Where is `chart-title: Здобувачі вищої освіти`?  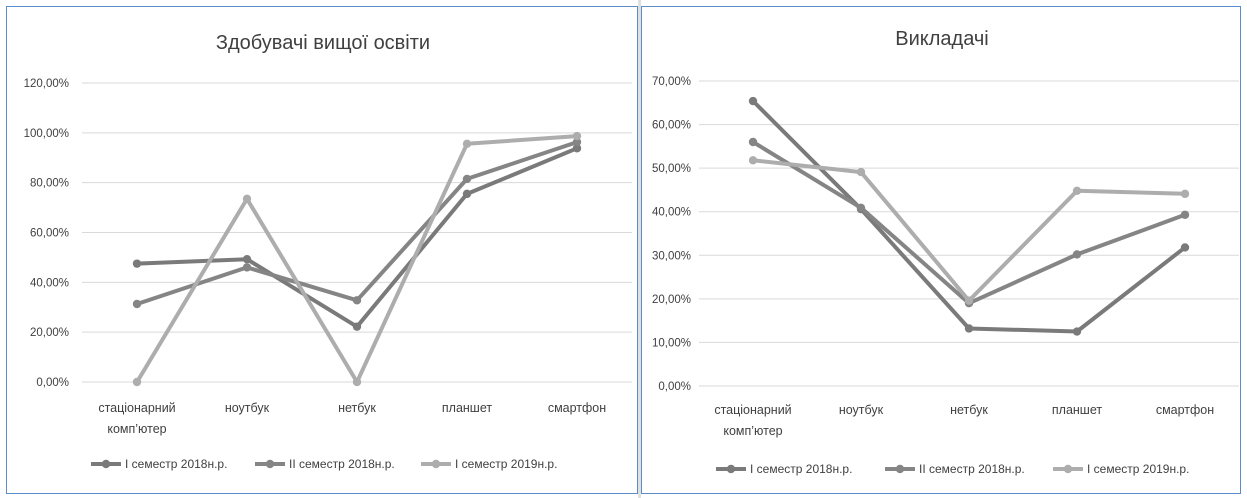
chart-title: Здобувачі вищої освіти is located at coordinates (323, 43).